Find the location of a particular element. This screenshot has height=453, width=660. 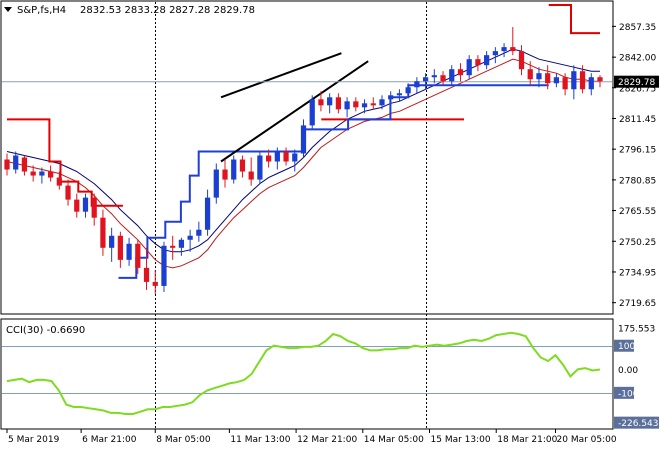

collapse-arrow-icon is located at coordinates (8, 9).